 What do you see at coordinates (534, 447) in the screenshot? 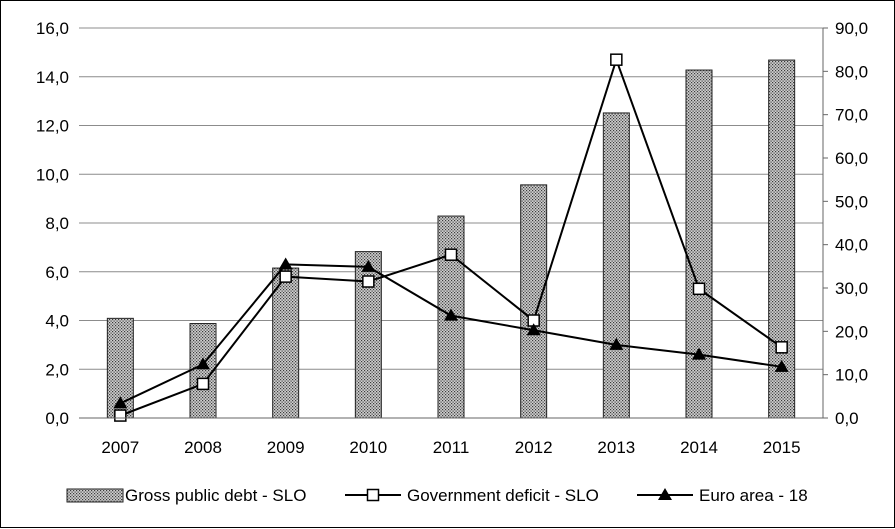
I see `x-axis-tick-label: 2012` at bounding box center [534, 447].